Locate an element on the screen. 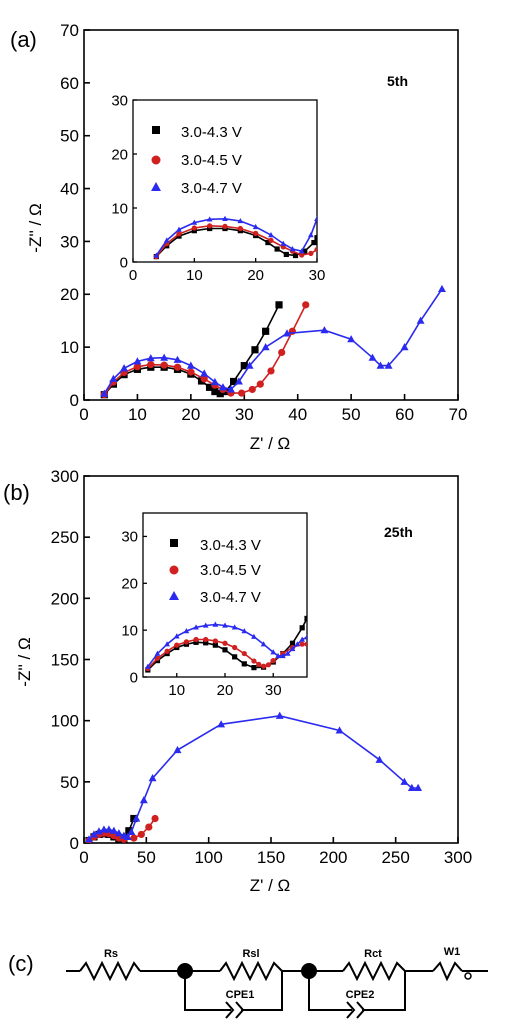 This screenshot has height=1032, width=505. b-main-y-tick-label: 0 is located at coordinates (74, 843).